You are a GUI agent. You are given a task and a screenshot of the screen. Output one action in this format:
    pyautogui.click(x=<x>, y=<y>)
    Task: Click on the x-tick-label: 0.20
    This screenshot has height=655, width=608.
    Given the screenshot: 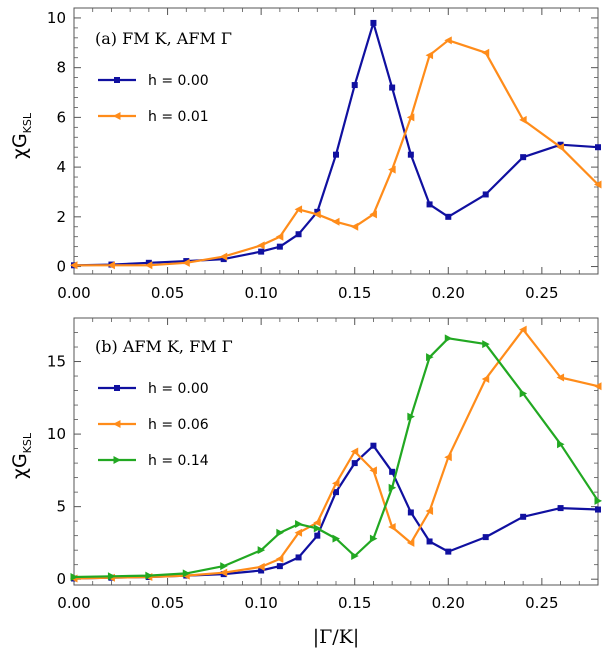 What is the action you would take?
    pyautogui.click(x=448, y=603)
    